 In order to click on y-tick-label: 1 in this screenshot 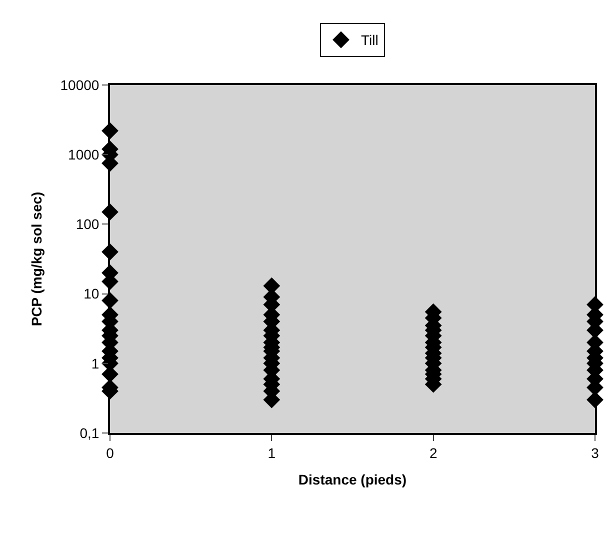, I will do `click(95, 363)`.